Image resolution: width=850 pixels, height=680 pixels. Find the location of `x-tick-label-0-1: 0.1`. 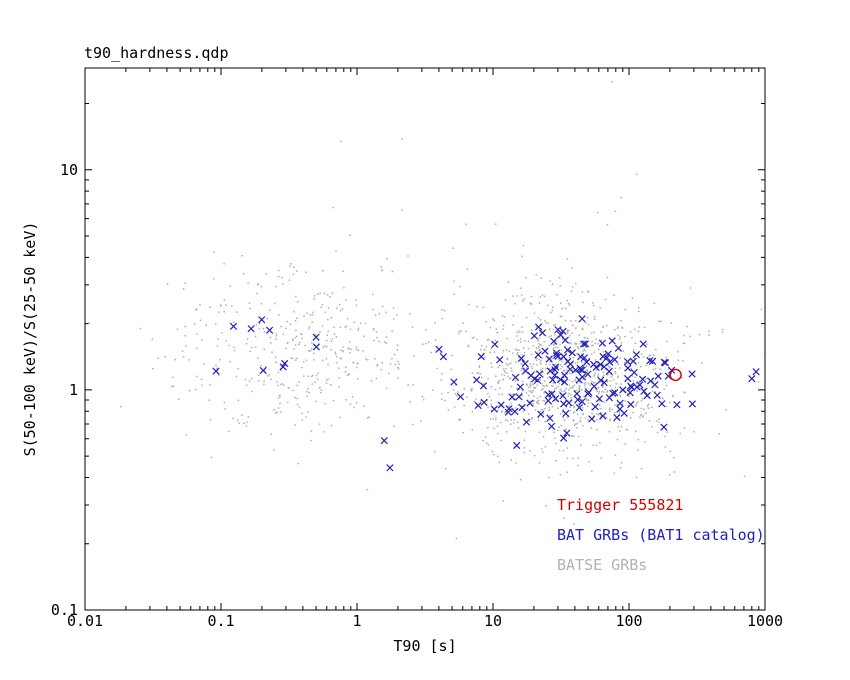

x-tick-label-0-1: 0.1 is located at coordinates (221, 621).